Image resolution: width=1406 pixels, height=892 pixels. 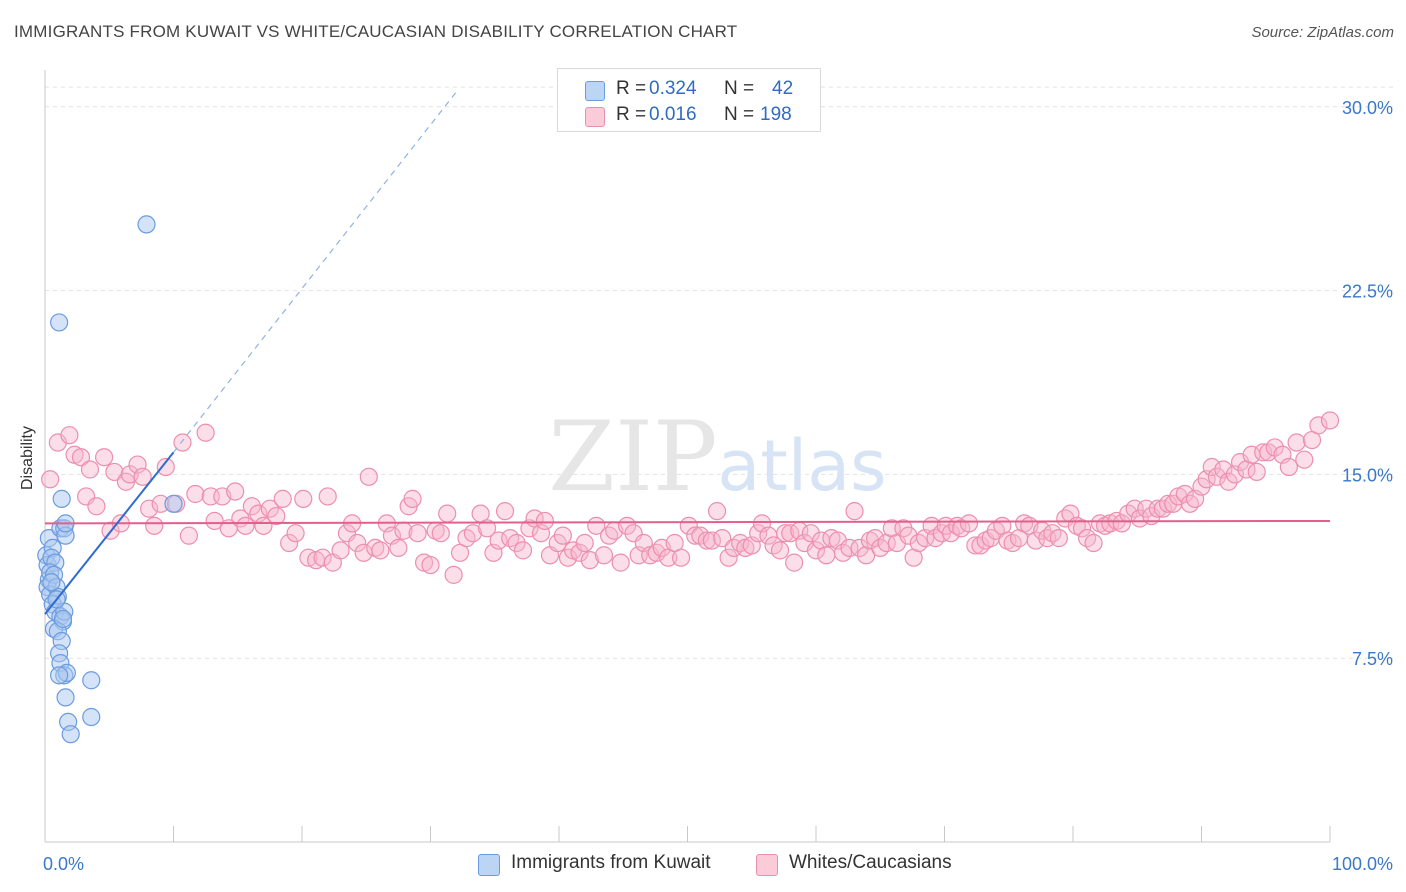 What do you see at coordinates (489, 865) in the screenshot?
I see `kuwait-legend-swatch` at bounding box center [489, 865].